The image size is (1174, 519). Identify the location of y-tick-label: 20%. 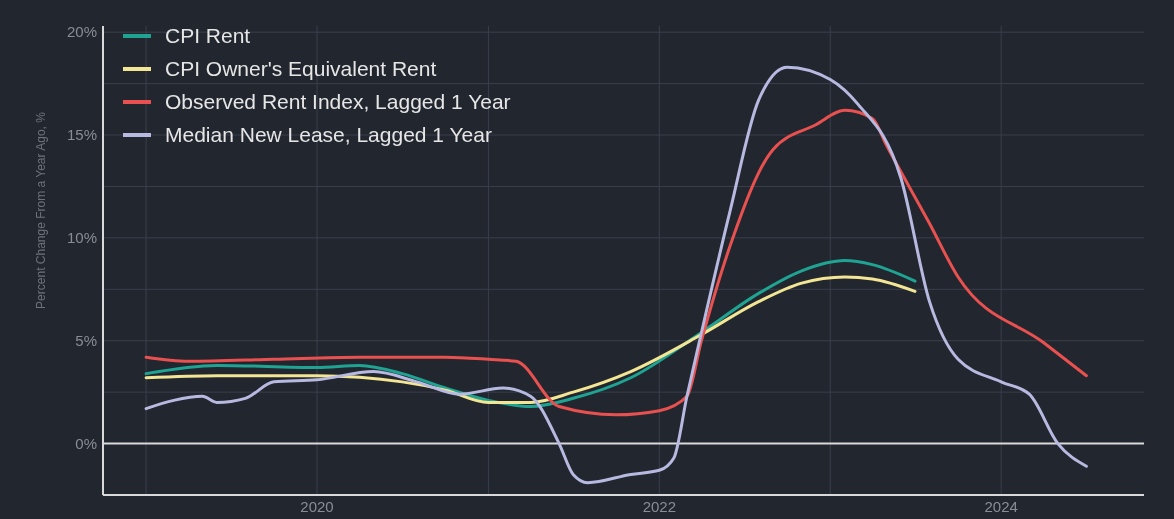
(81, 32).